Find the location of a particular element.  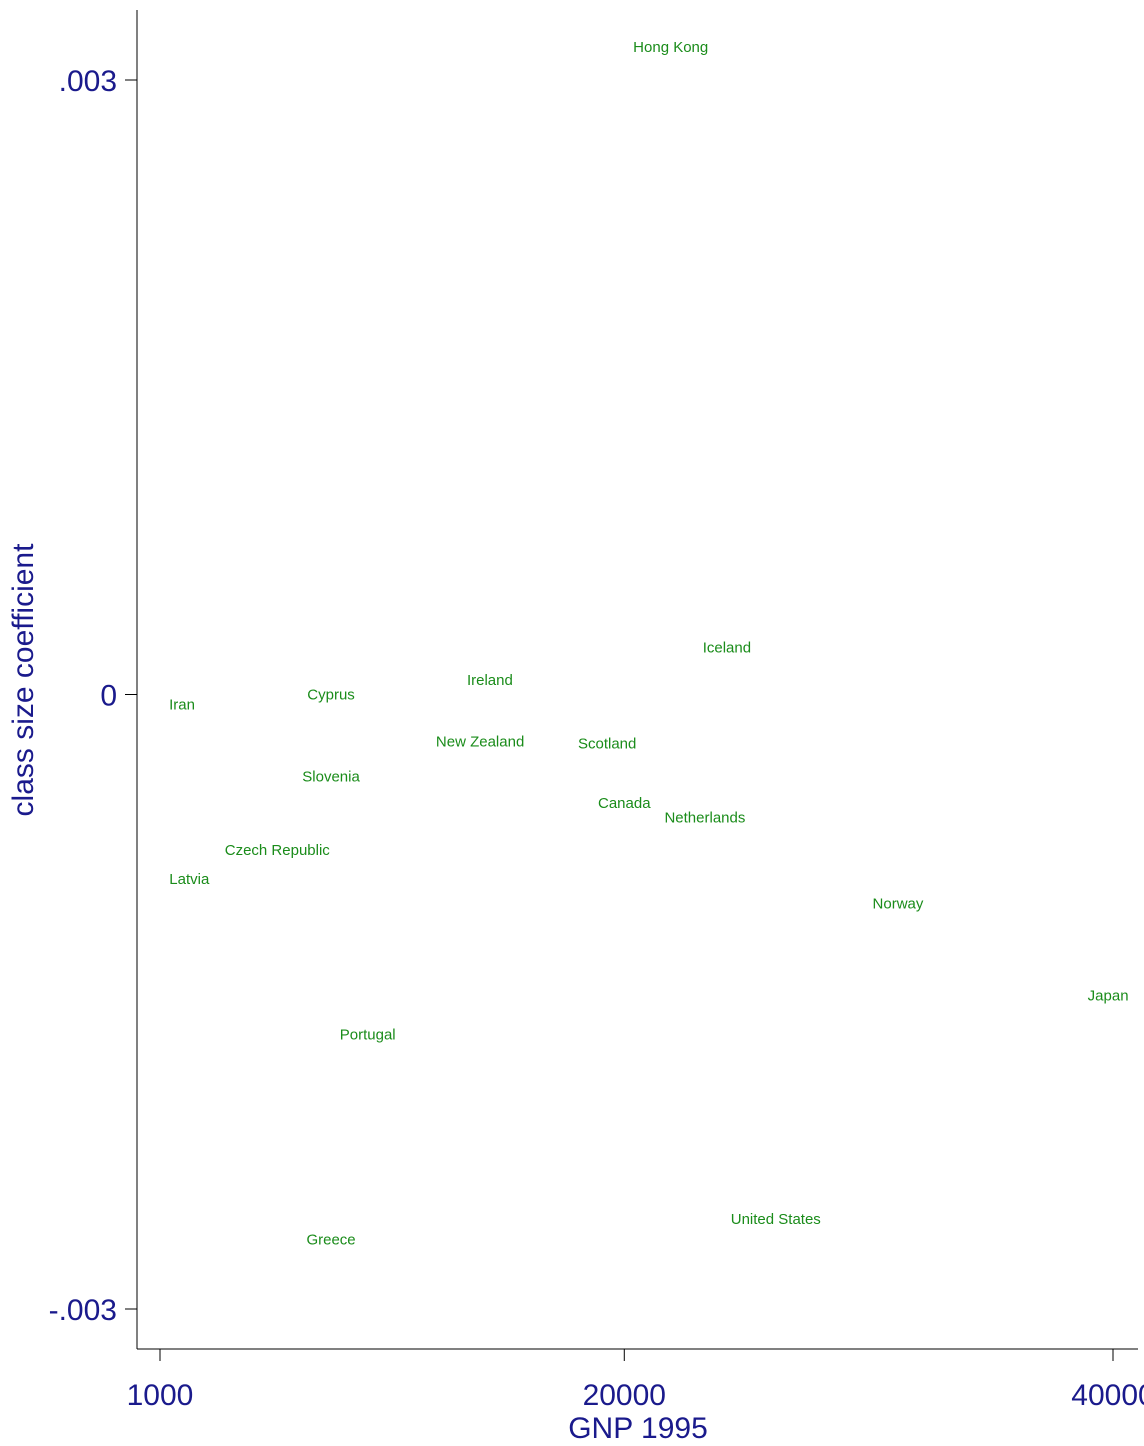

x-tick-label: 20000 is located at coordinates (624, 1395).